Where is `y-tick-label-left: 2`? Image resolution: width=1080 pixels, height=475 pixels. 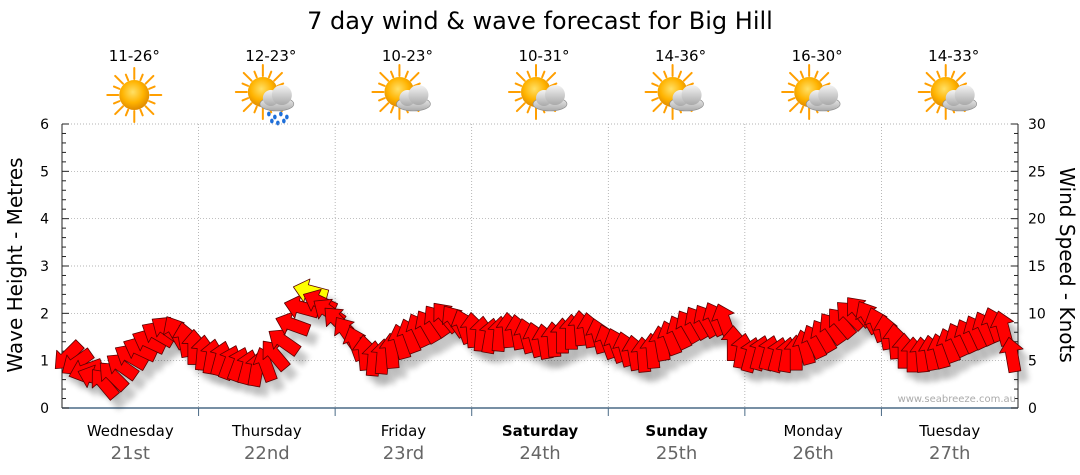 y-tick-label-left: 2 is located at coordinates (44, 314).